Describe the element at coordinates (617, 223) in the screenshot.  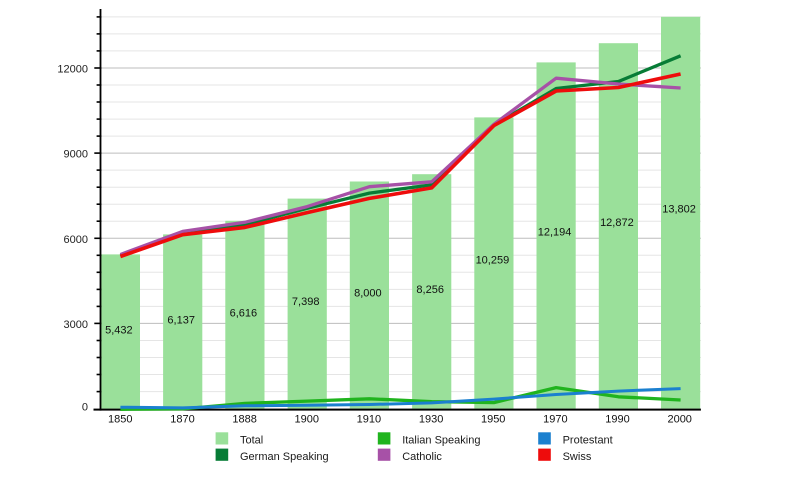
I see `svg-text: 12,872` at that location.